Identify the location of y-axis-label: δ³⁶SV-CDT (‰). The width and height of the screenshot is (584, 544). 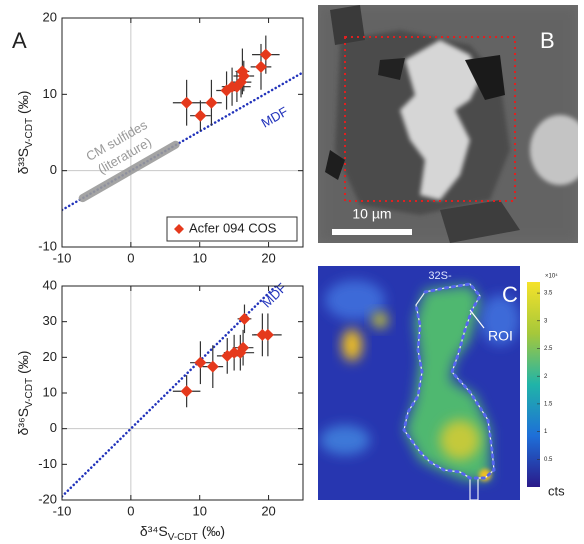
(25, 393).